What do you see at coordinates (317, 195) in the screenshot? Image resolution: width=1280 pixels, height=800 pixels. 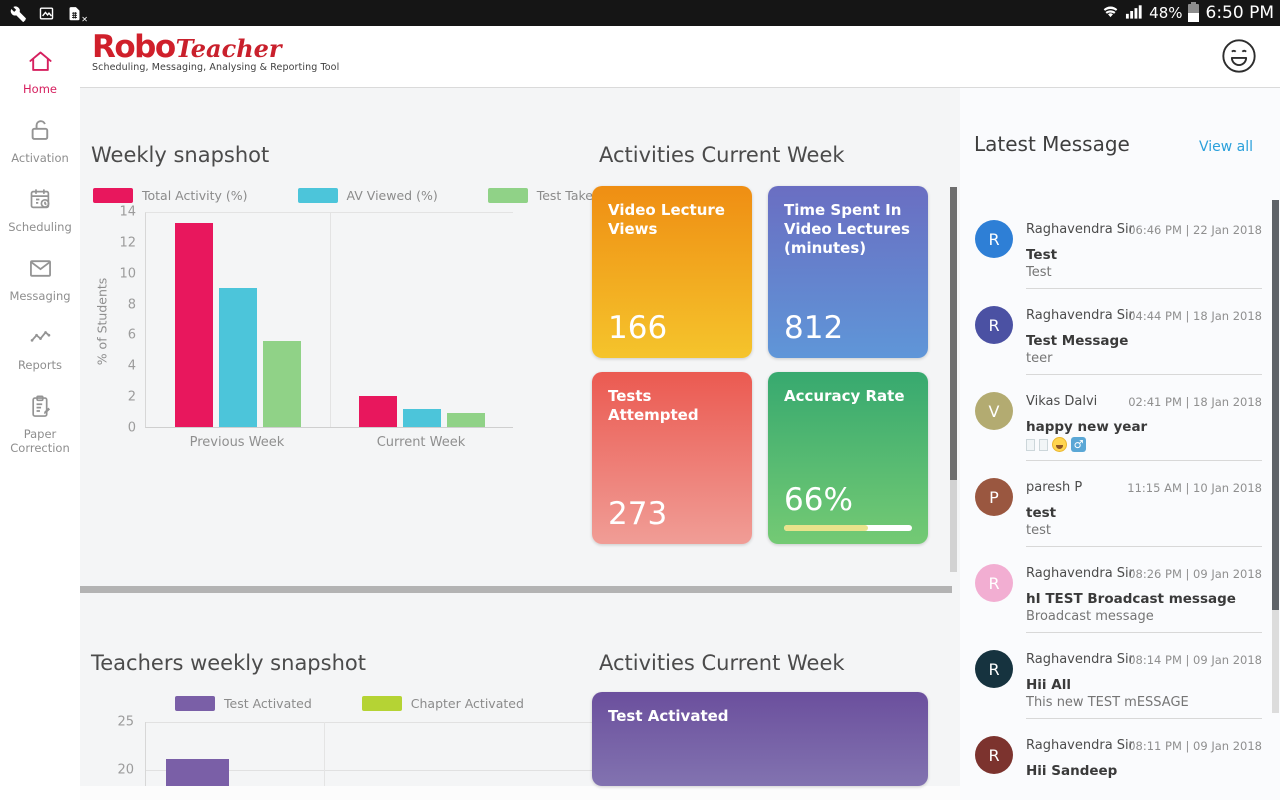 I see `legend-swatch-av-viewed` at bounding box center [317, 195].